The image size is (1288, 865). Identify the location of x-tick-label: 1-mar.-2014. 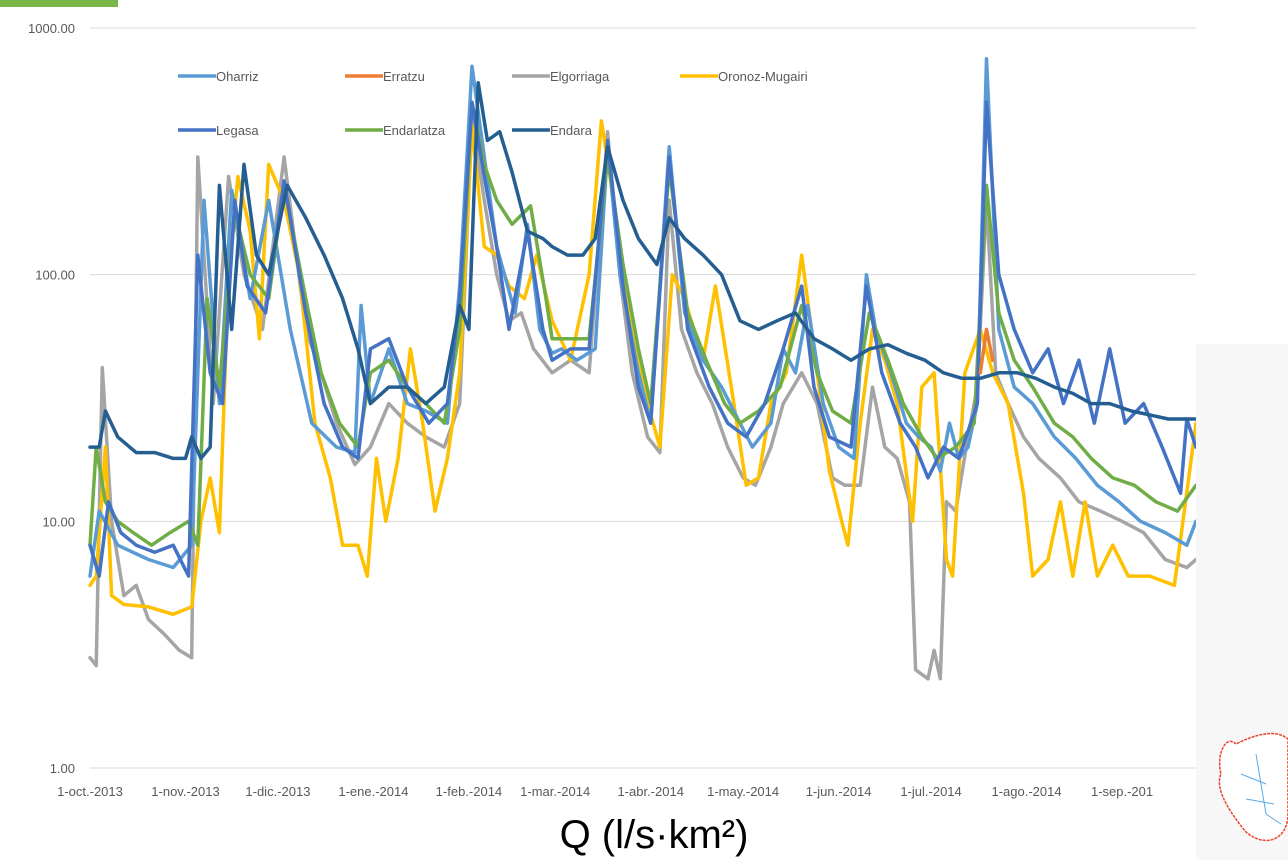
(555, 791).